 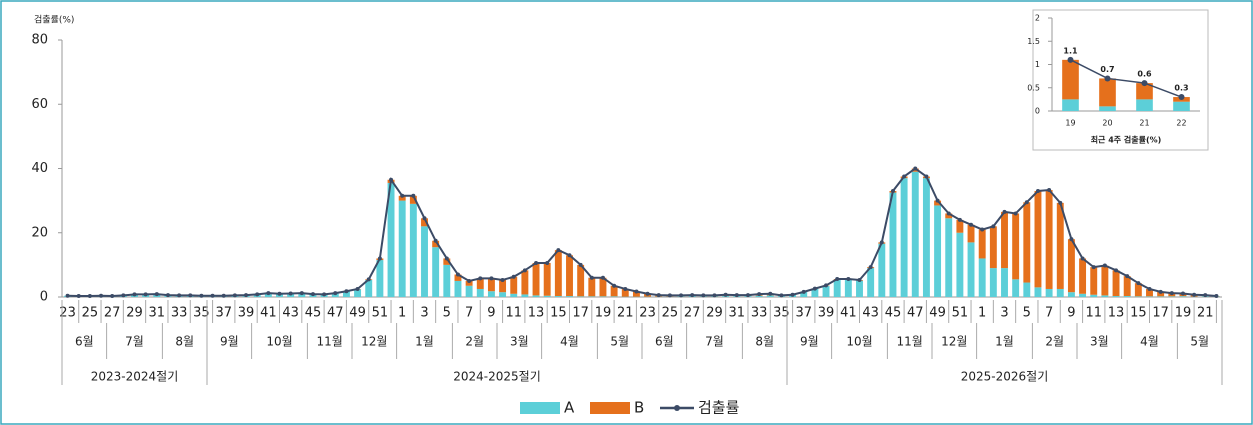 I want to click on y-tick-label: 2, so click(x=1037, y=18).